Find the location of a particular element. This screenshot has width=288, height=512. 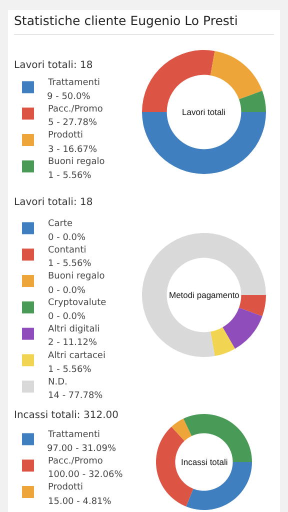

text: Lavori totali is located at coordinates (204, 112).